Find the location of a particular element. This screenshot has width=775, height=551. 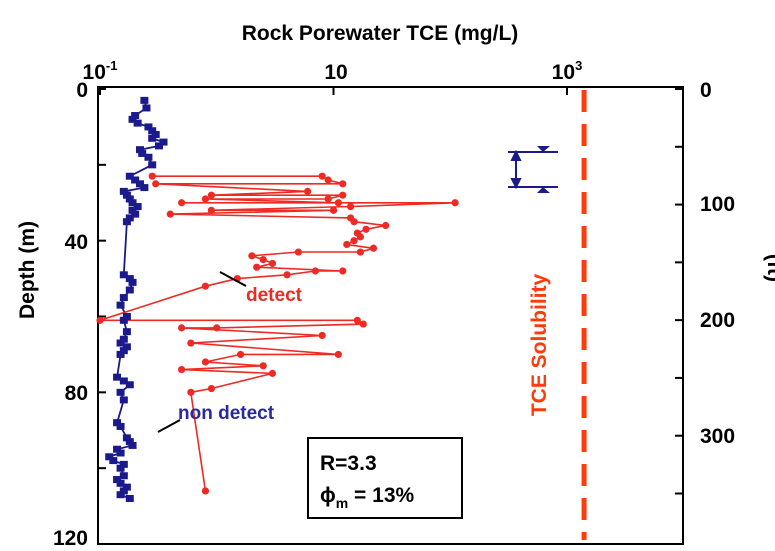

detect-annotation: detect is located at coordinates (274, 295).